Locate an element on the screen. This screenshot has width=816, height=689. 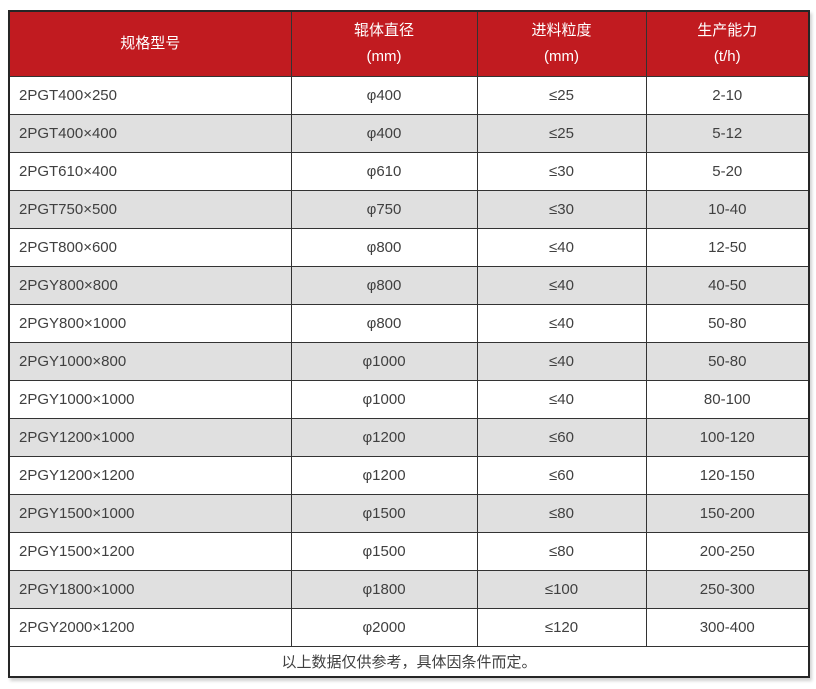
cell-capacity: 80-100 is located at coordinates (727, 399).